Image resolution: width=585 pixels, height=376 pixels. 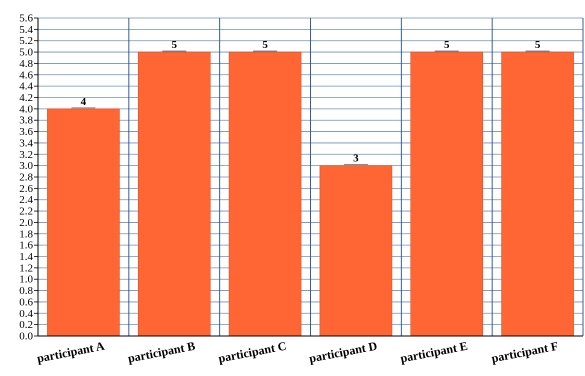 I want to click on y-tick-label: 0.8, so click(x=26, y=291).